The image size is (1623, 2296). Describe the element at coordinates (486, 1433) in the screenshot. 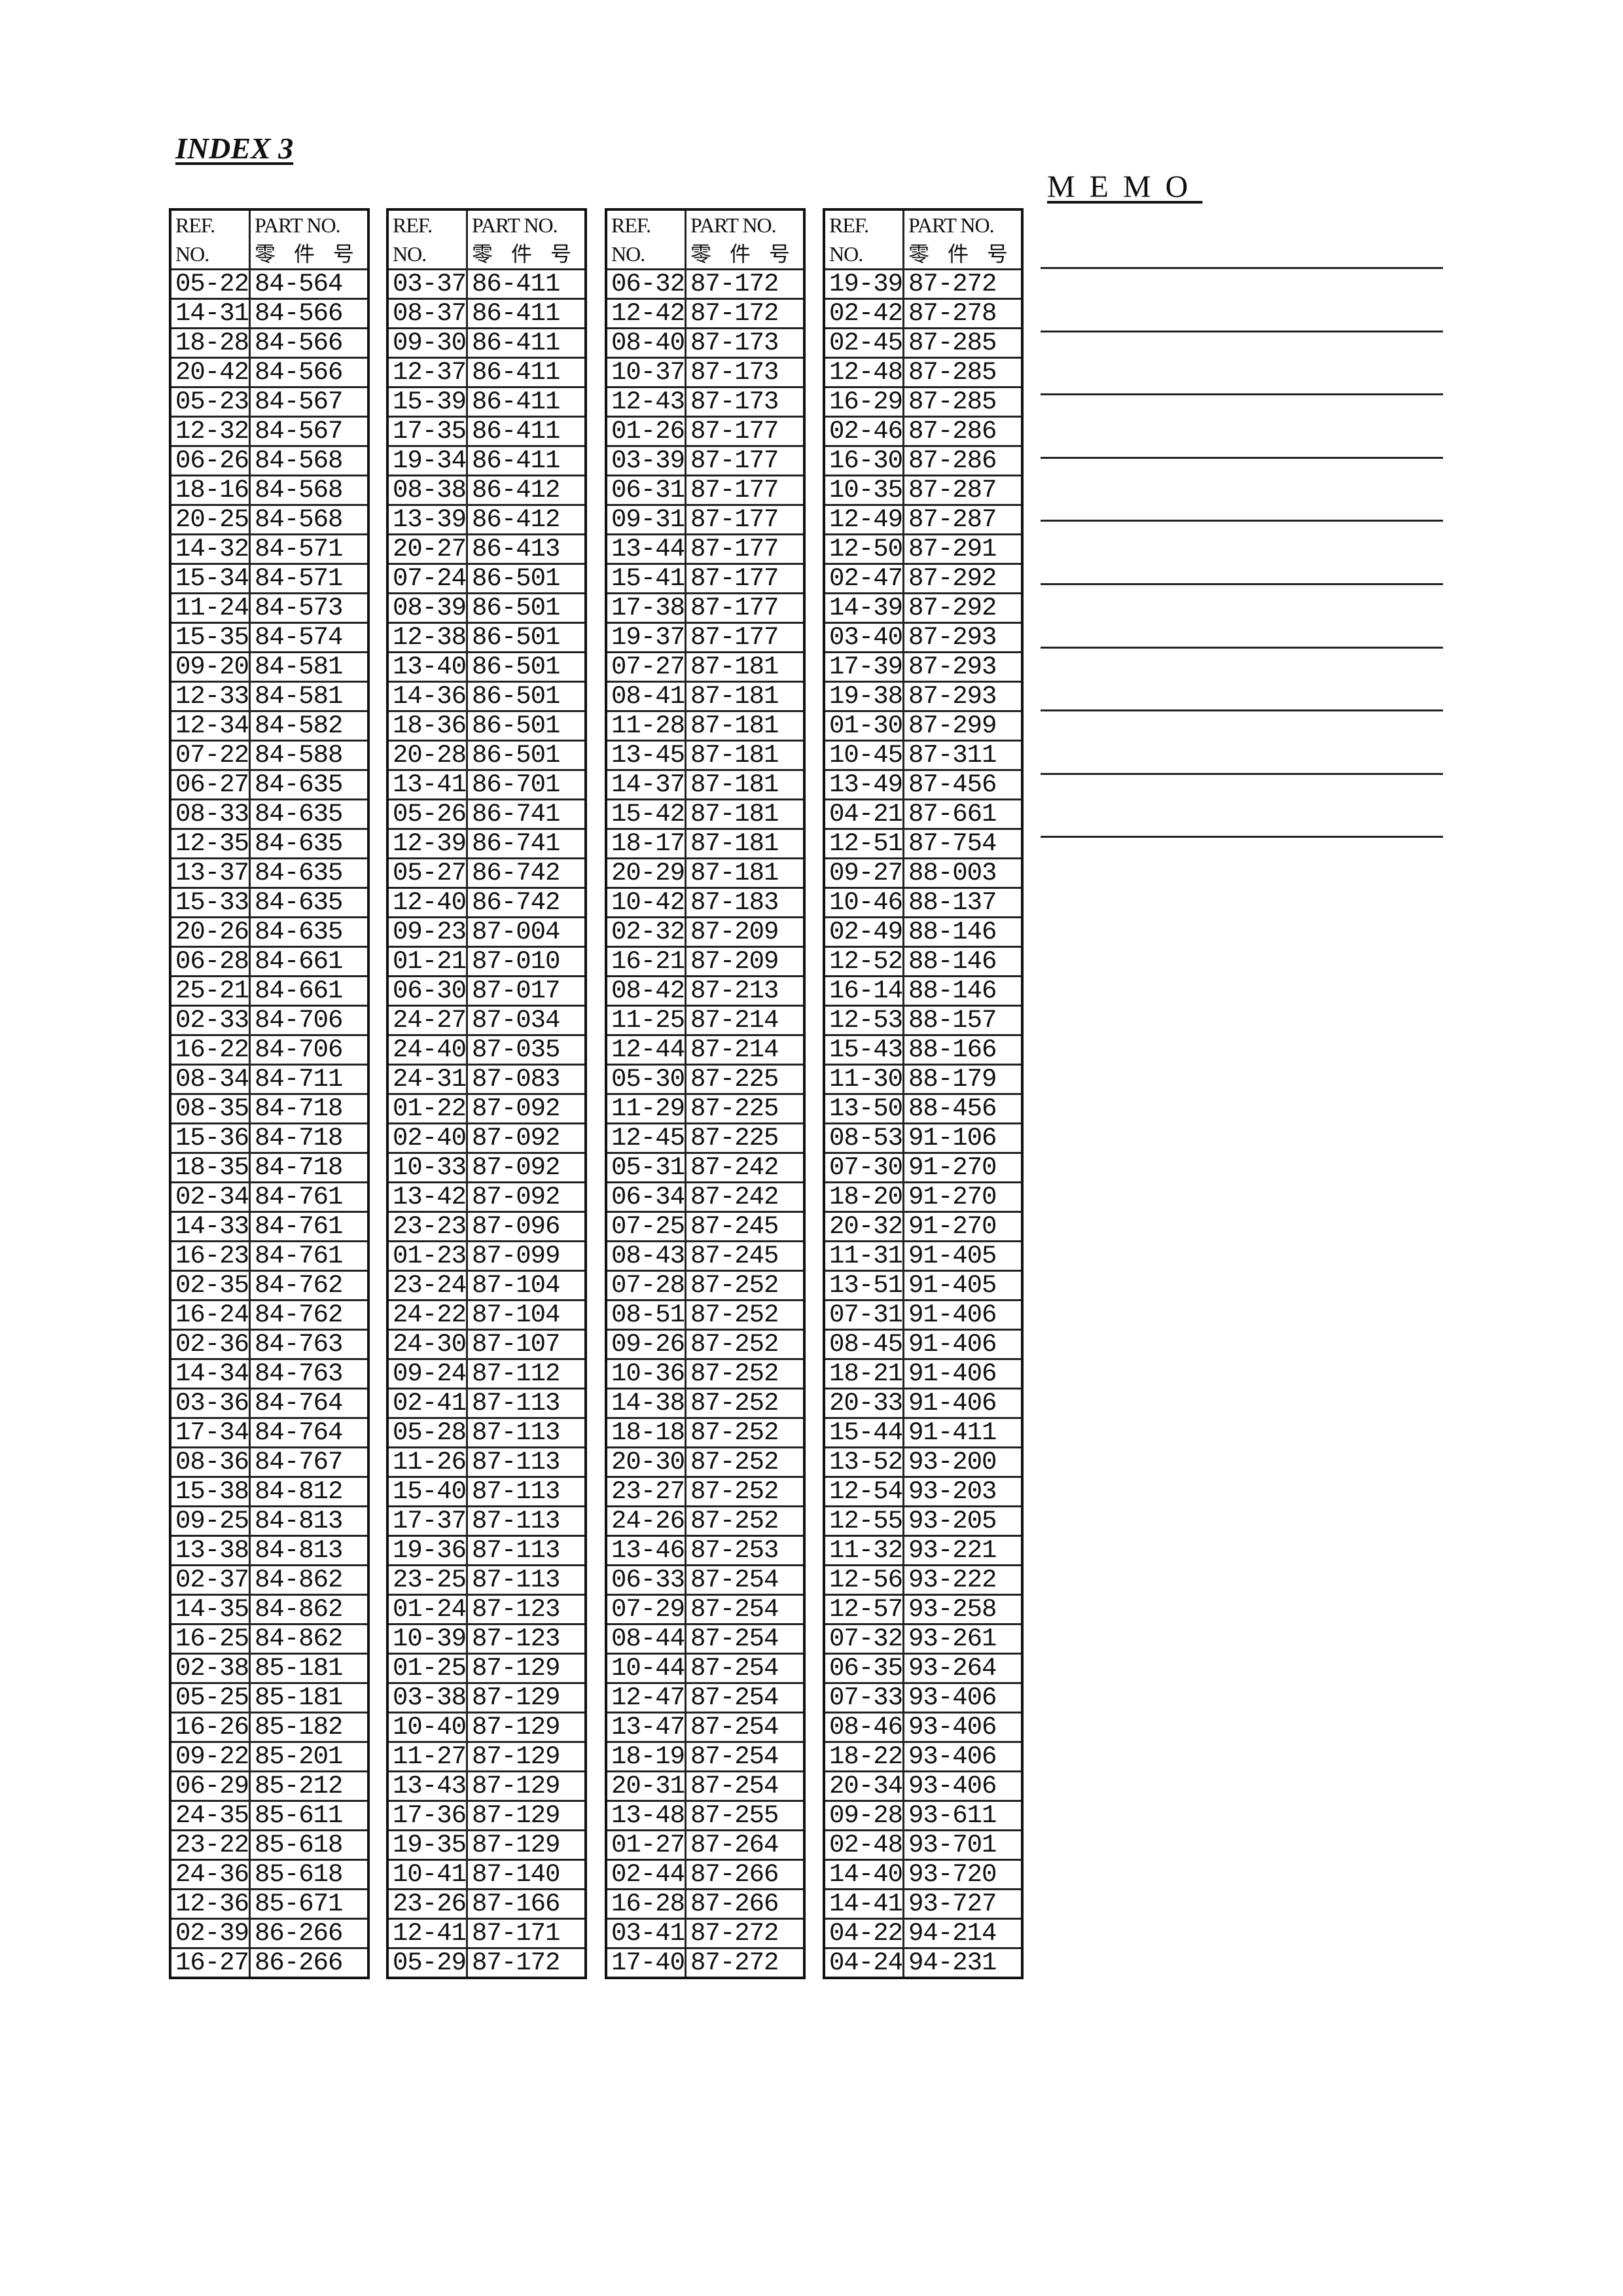

I see `table-row: 05-28 87-113` at that location.